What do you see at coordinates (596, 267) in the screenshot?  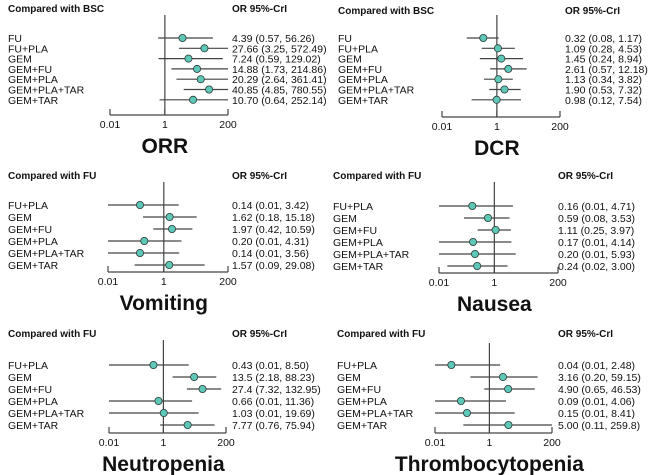 I see `or-ci-value: 0.24 (0.02, 3.00)` at bounding box center [596, 267].